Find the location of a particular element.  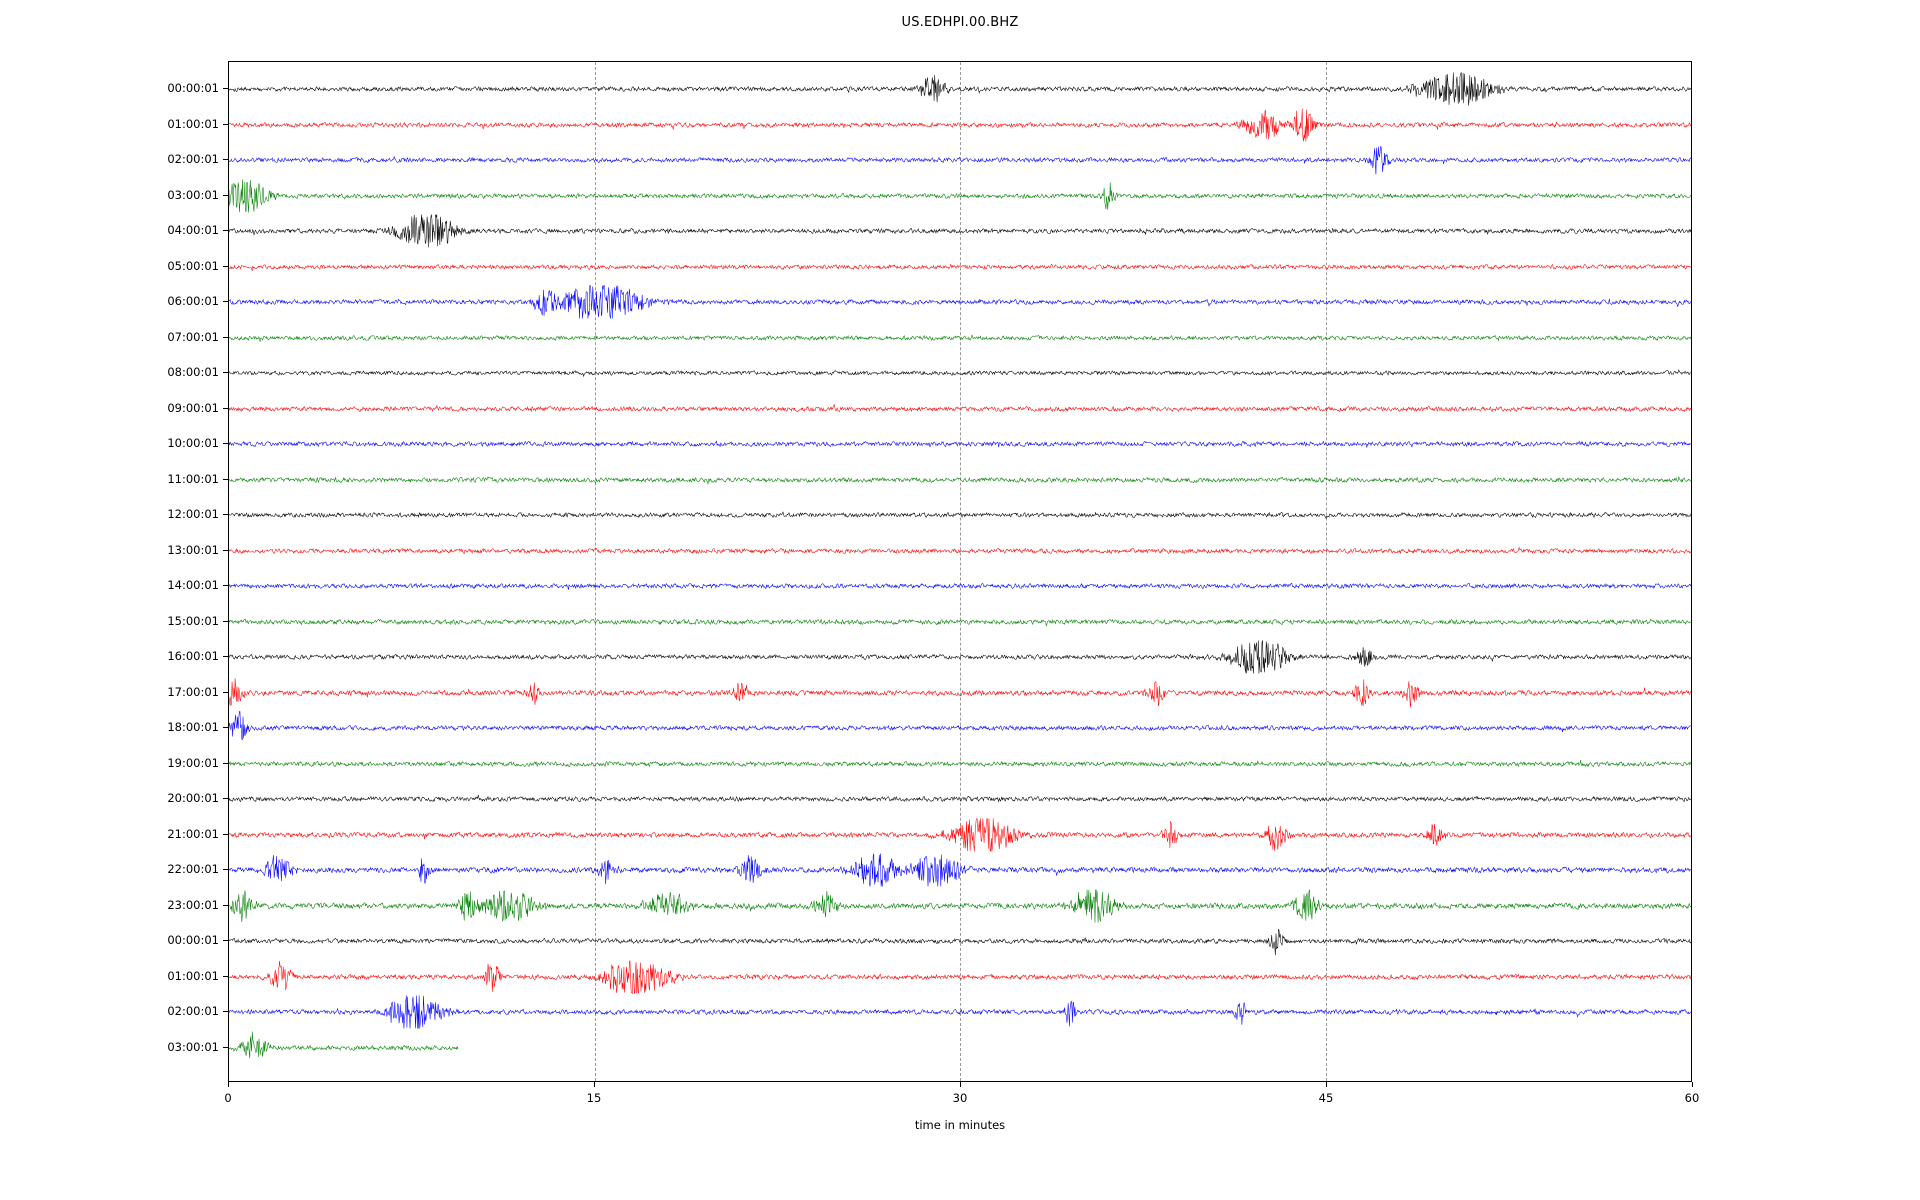

y-tick-label: 05:00:01 is located at coordinates (193, 265).